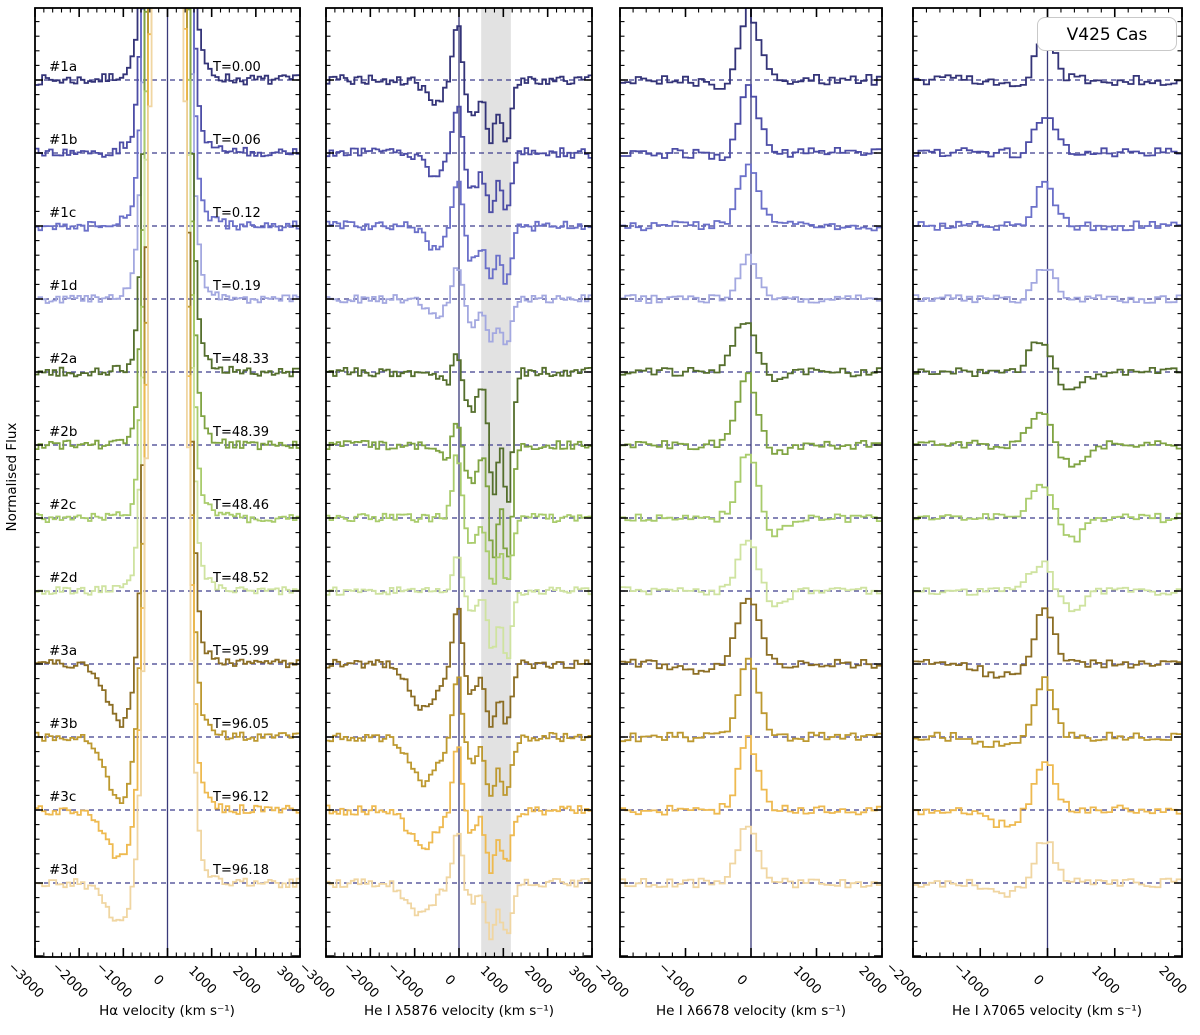 Image resolution: width=1200 pixels, height=1035 pixels. What do you see at coordinates (240, 651) in the screenshot?
I see `spectrum-time-label: T=95.99` at bounding box center [240, 651].